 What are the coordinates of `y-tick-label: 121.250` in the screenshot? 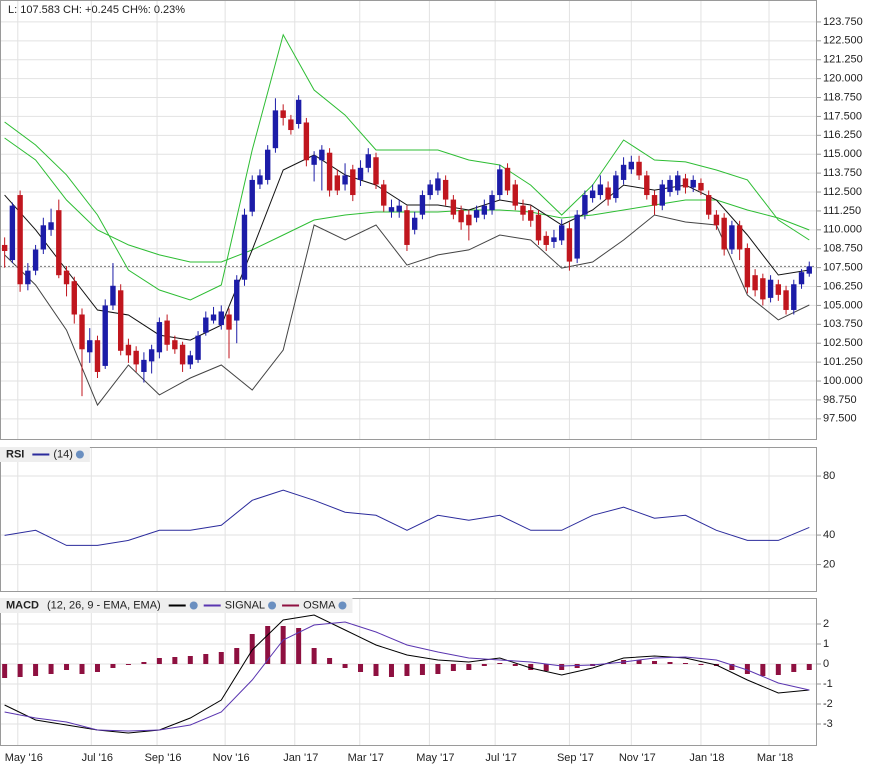 It's located at (843, 60).